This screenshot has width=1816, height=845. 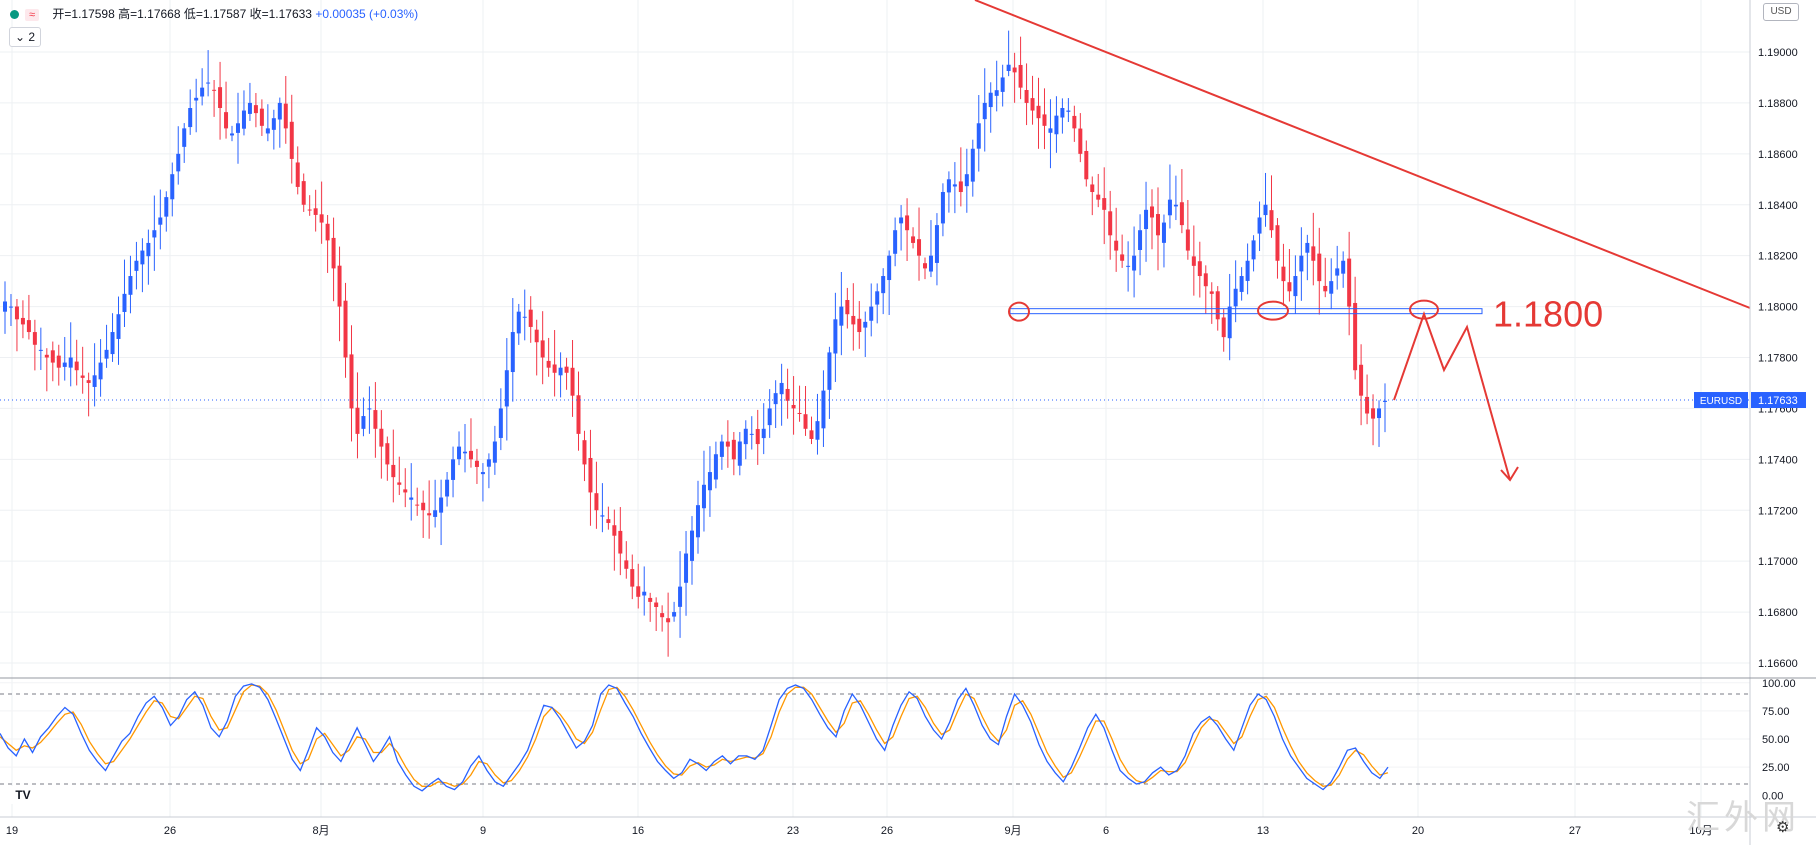 I want to click on symbol-tag, so click(x=1721, y=400).